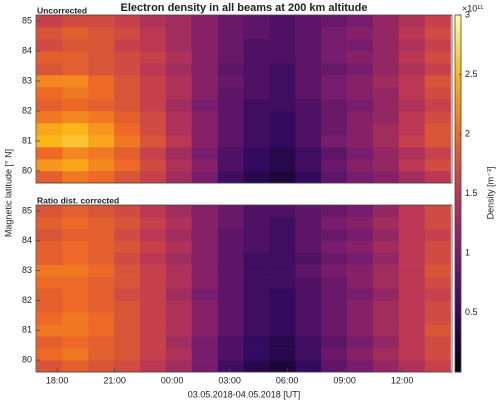 The height and width of the screenshot is (403, 500). Describe the element at coordinates (472, 8) in the screenshot. I see `colorbar-exponent: ×10¹¹` at that location.